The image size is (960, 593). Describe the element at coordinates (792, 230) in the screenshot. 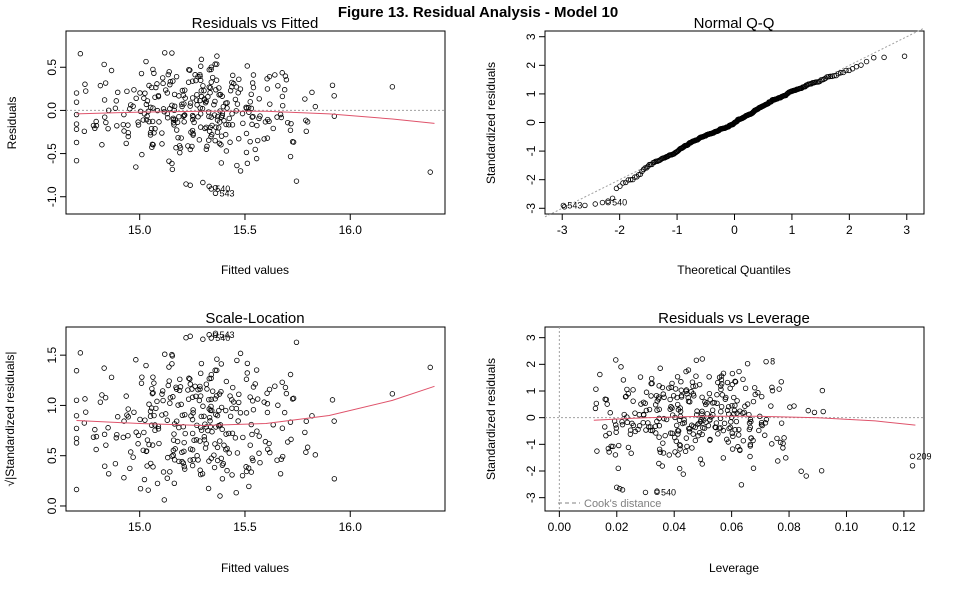

I see `x-tick-label: 1` at that location.